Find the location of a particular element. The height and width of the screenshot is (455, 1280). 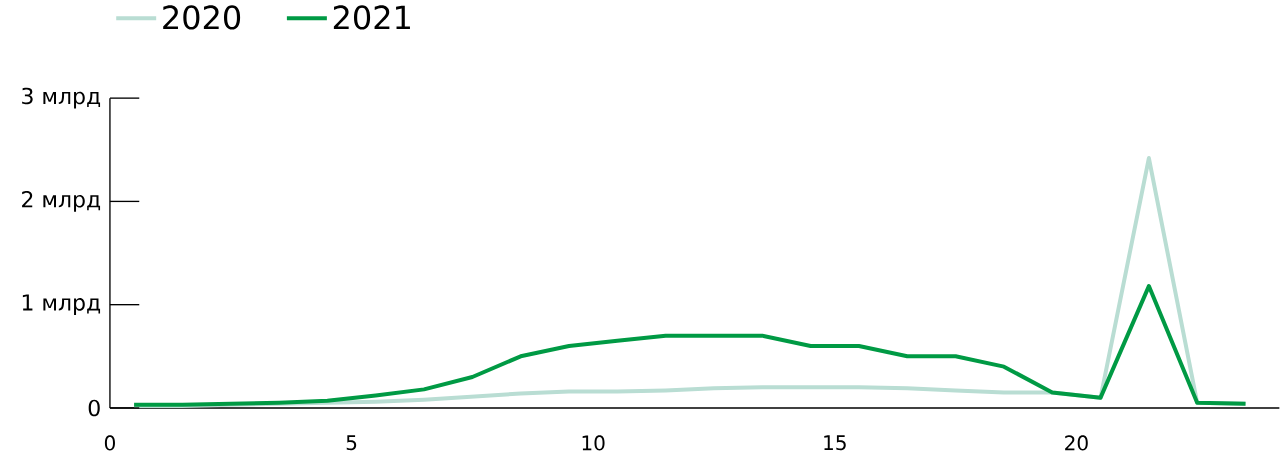

legend-label: 2021 is located at coordinates (371, 17).